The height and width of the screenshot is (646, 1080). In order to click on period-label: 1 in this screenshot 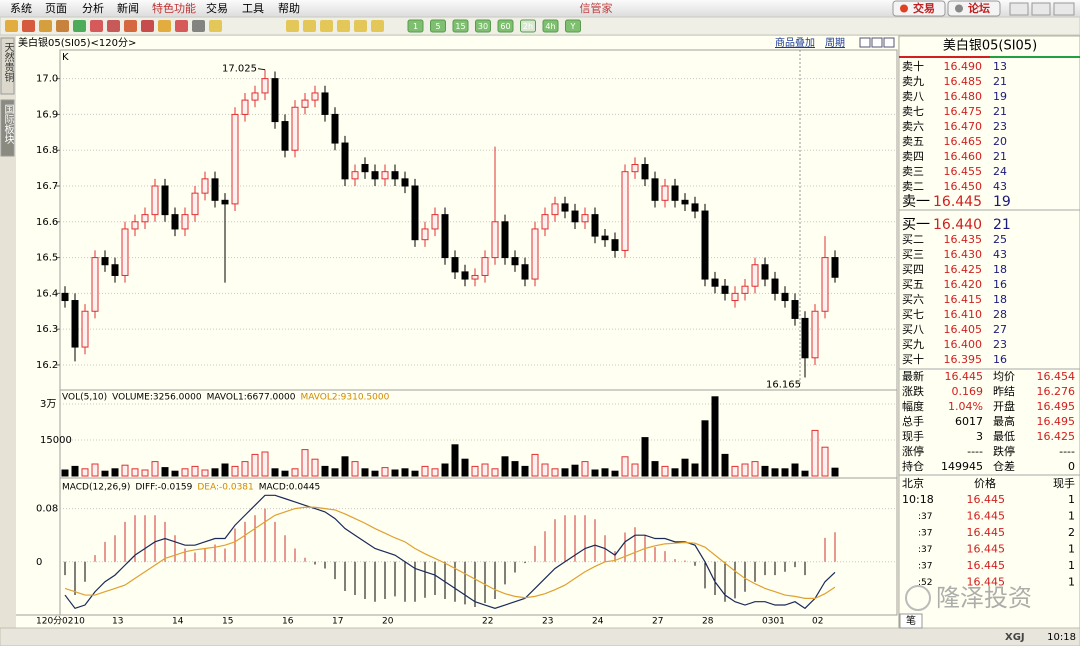, I will do `click(415, 26)`.